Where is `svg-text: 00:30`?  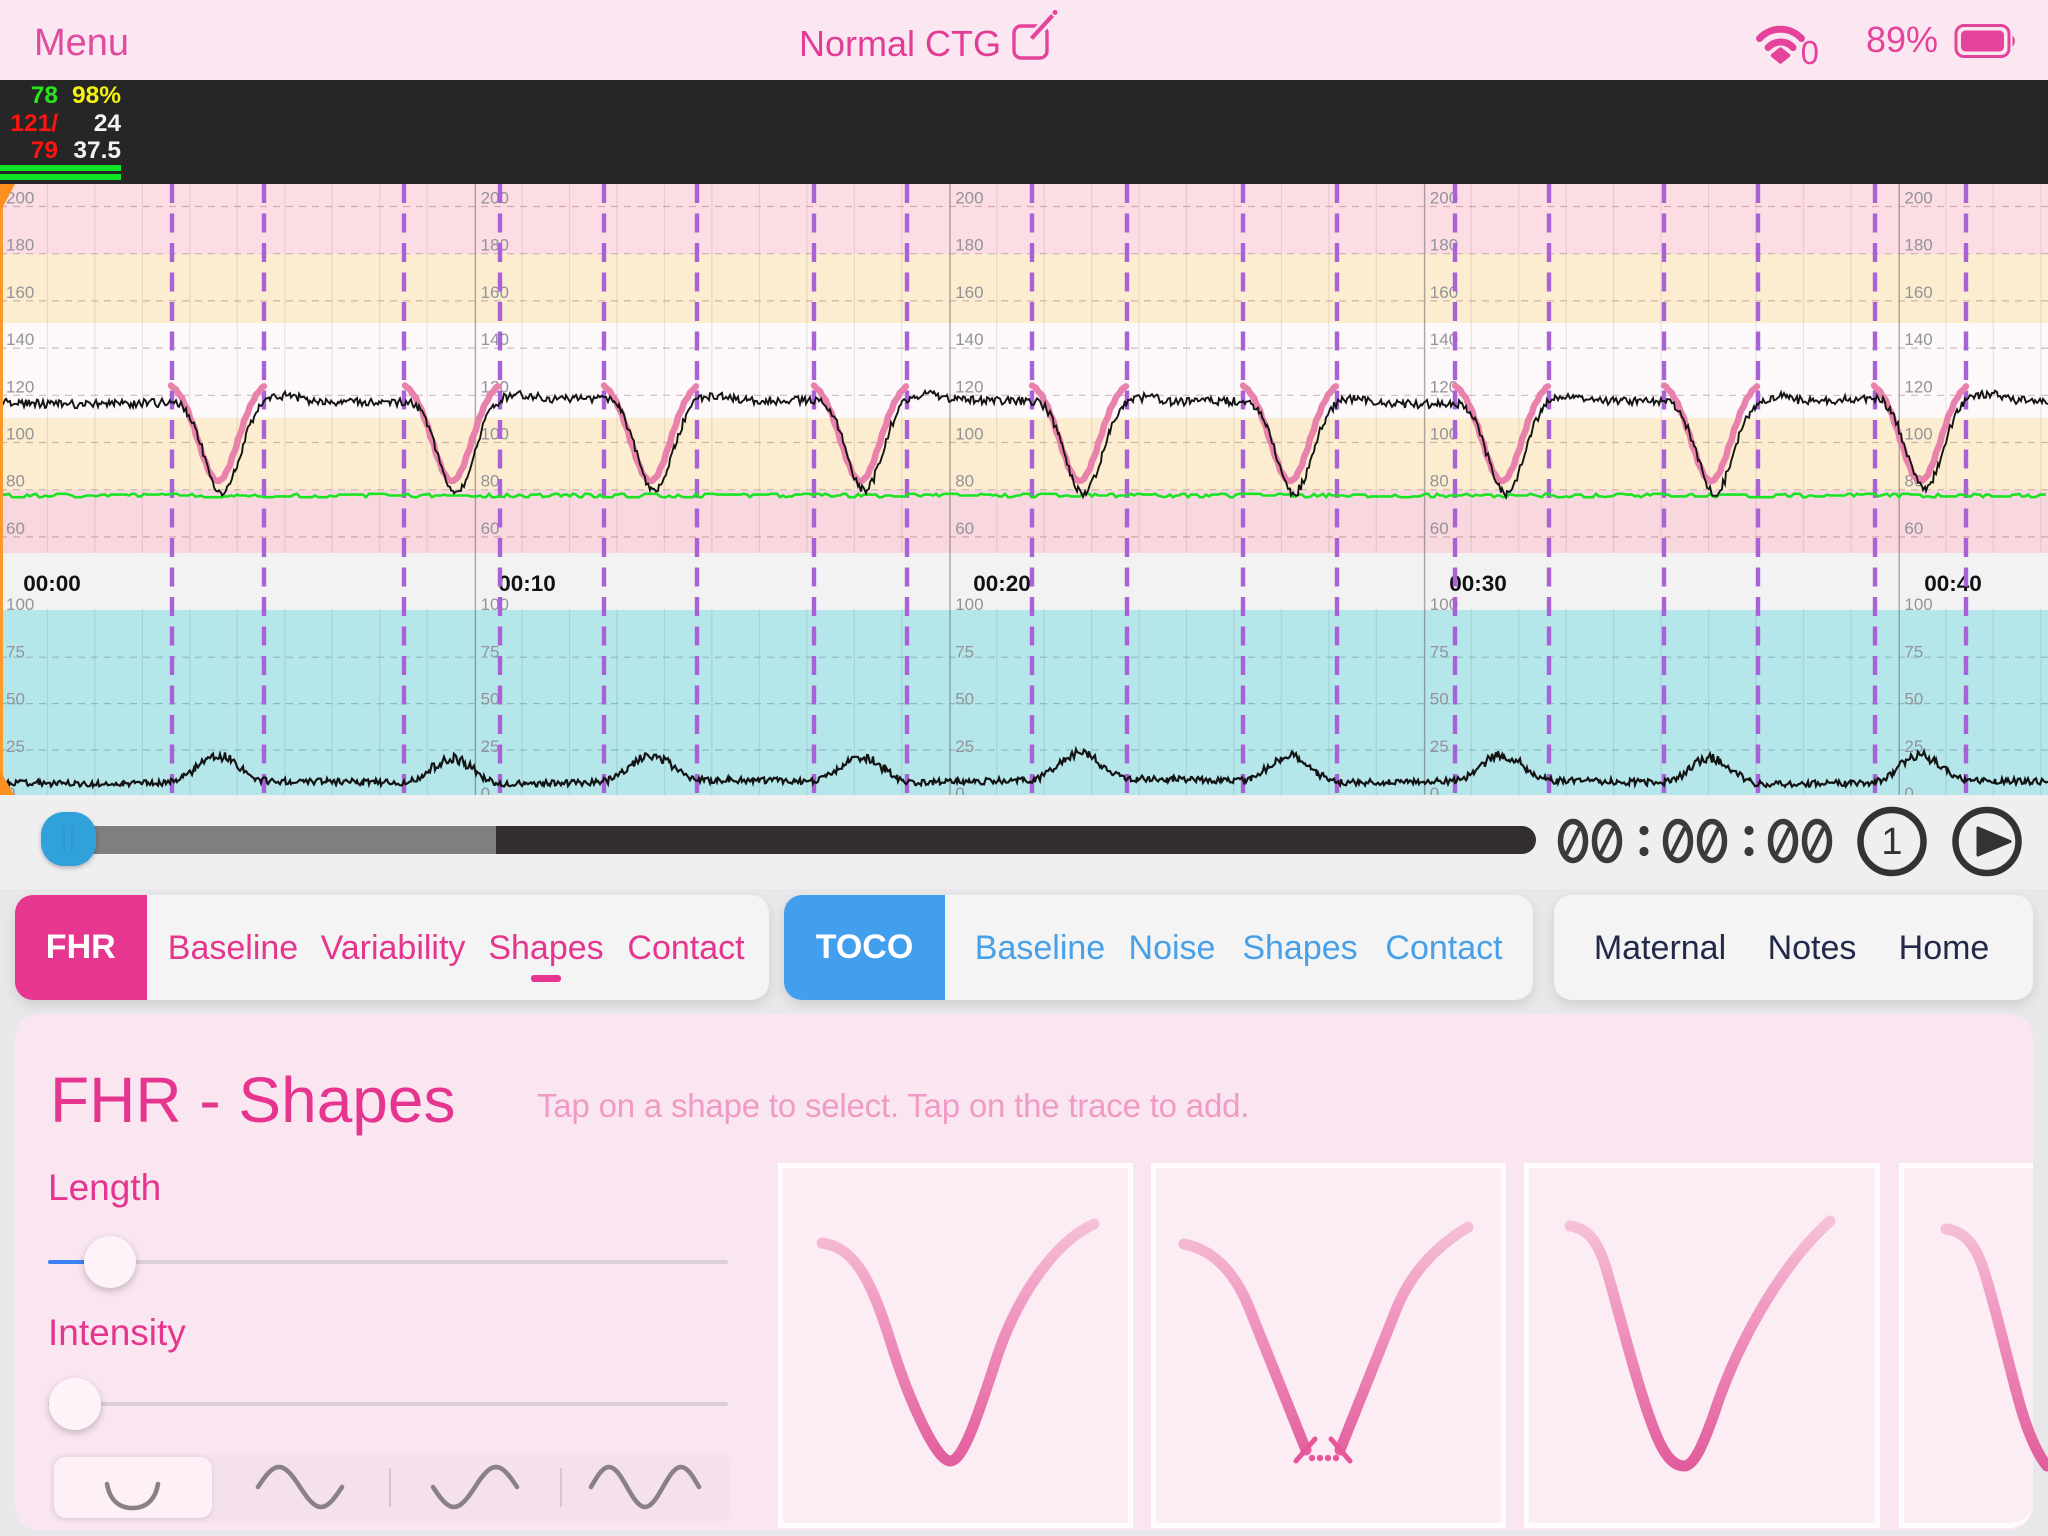
svg-text: 00:30 is located at coordinates (1478, 583).